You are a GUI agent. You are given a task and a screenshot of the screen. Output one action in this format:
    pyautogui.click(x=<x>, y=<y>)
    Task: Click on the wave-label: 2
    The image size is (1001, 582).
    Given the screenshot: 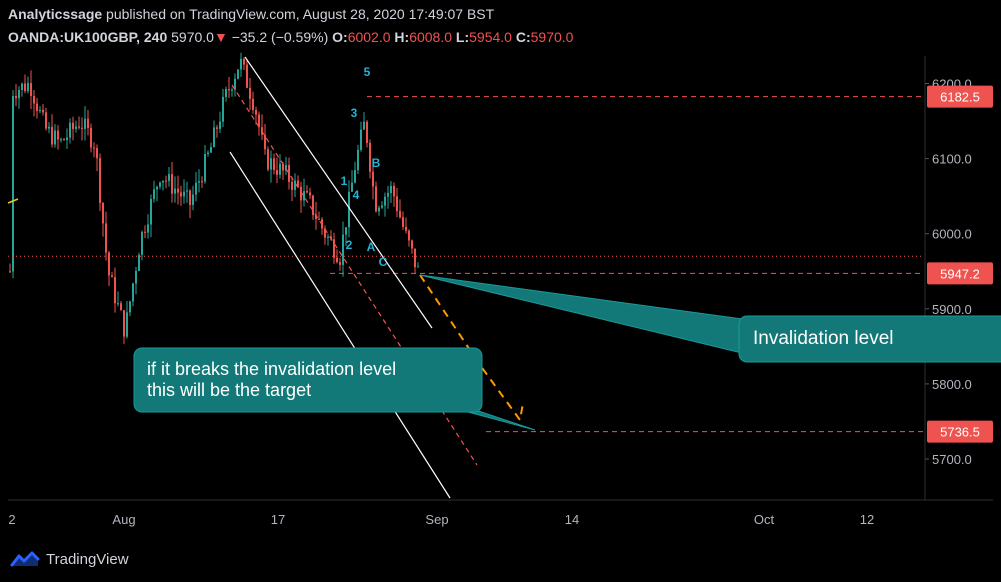 What is the action you would take?
    pyautogui.click(x=349, y=245)
    